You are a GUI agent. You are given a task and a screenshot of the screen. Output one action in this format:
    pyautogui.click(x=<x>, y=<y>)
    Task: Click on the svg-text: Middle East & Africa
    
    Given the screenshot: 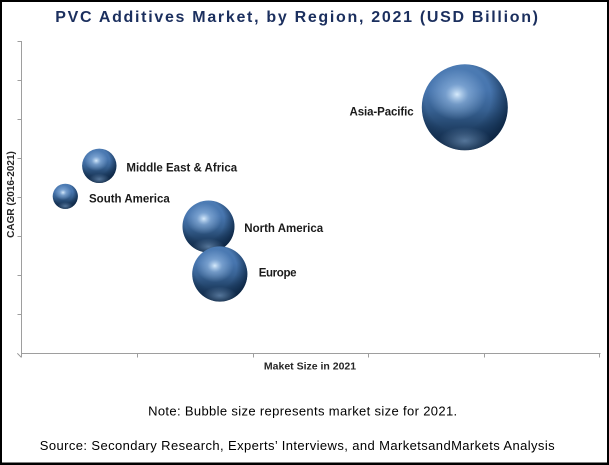 What is the action you would take?
    pyautogui.click(x=181, y=169)
    